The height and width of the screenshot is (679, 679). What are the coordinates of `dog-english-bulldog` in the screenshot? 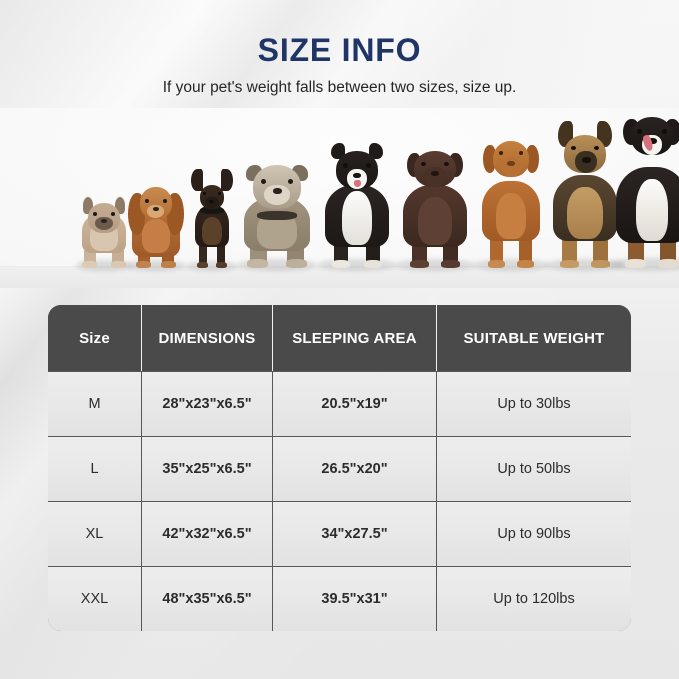 It's located at (277, 215).